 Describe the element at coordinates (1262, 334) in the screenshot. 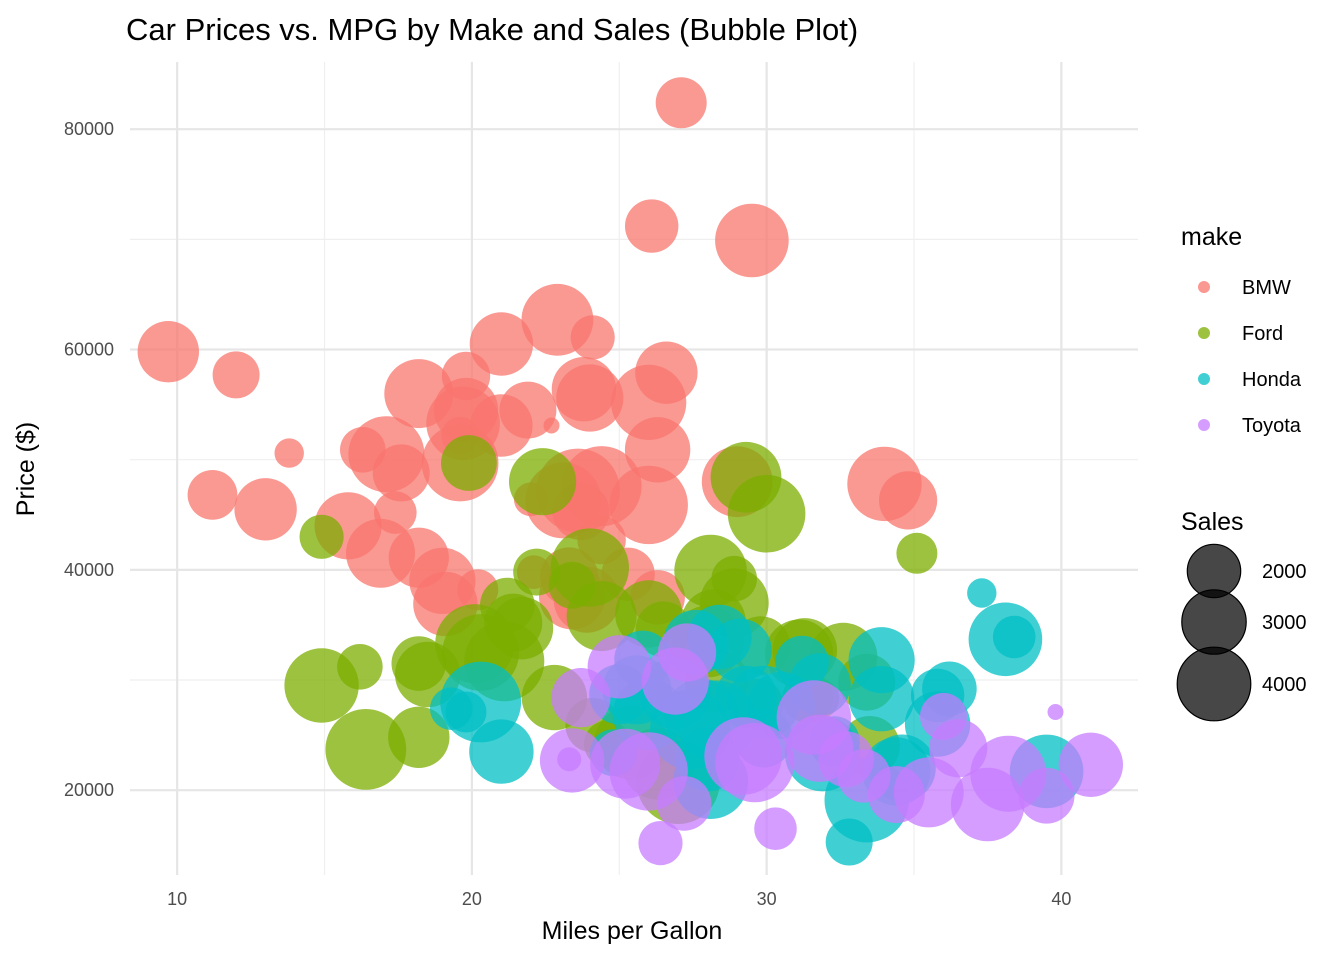

I see `legend-label-ford: Ford` at that location.